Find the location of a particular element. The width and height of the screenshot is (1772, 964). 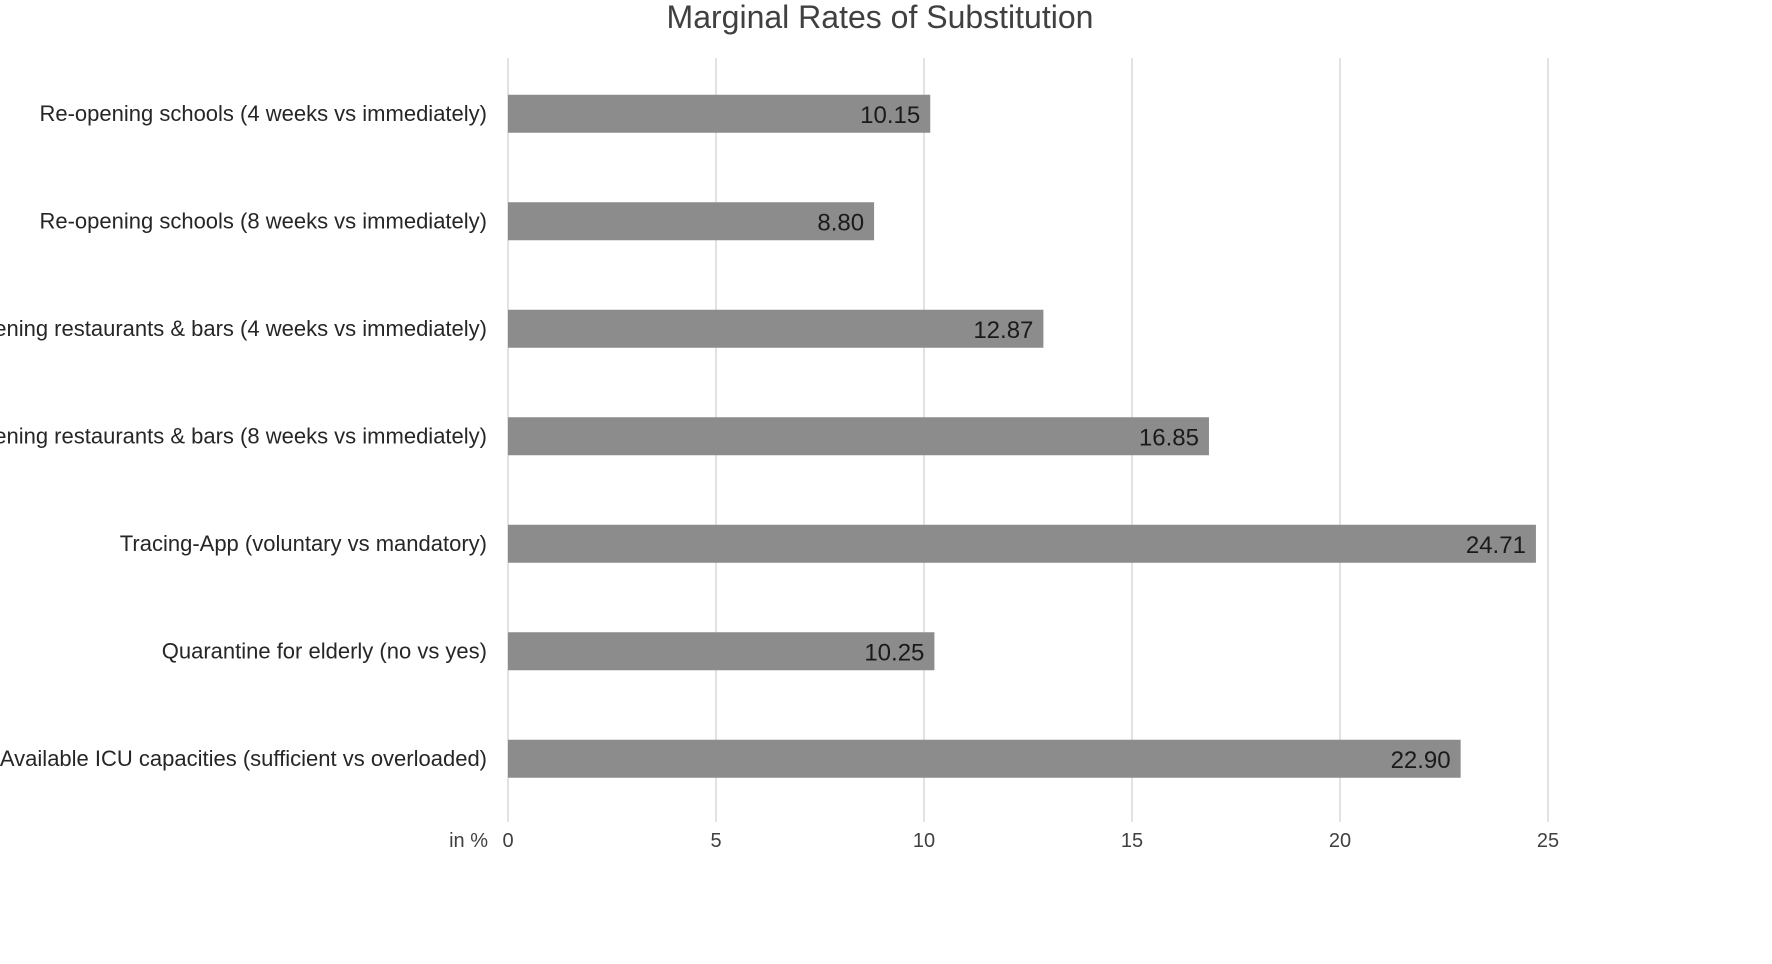

x-tick-label: 0 is located at coordinates (507, 841).